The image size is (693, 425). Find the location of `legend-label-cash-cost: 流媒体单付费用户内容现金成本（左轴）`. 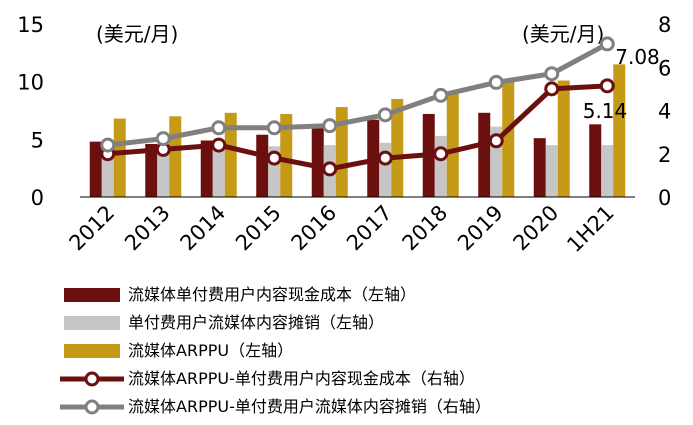

legend-label-cash-cost: 流媒体单付费用户内容现金成本（左轴） is located at coordinates (272, 294).